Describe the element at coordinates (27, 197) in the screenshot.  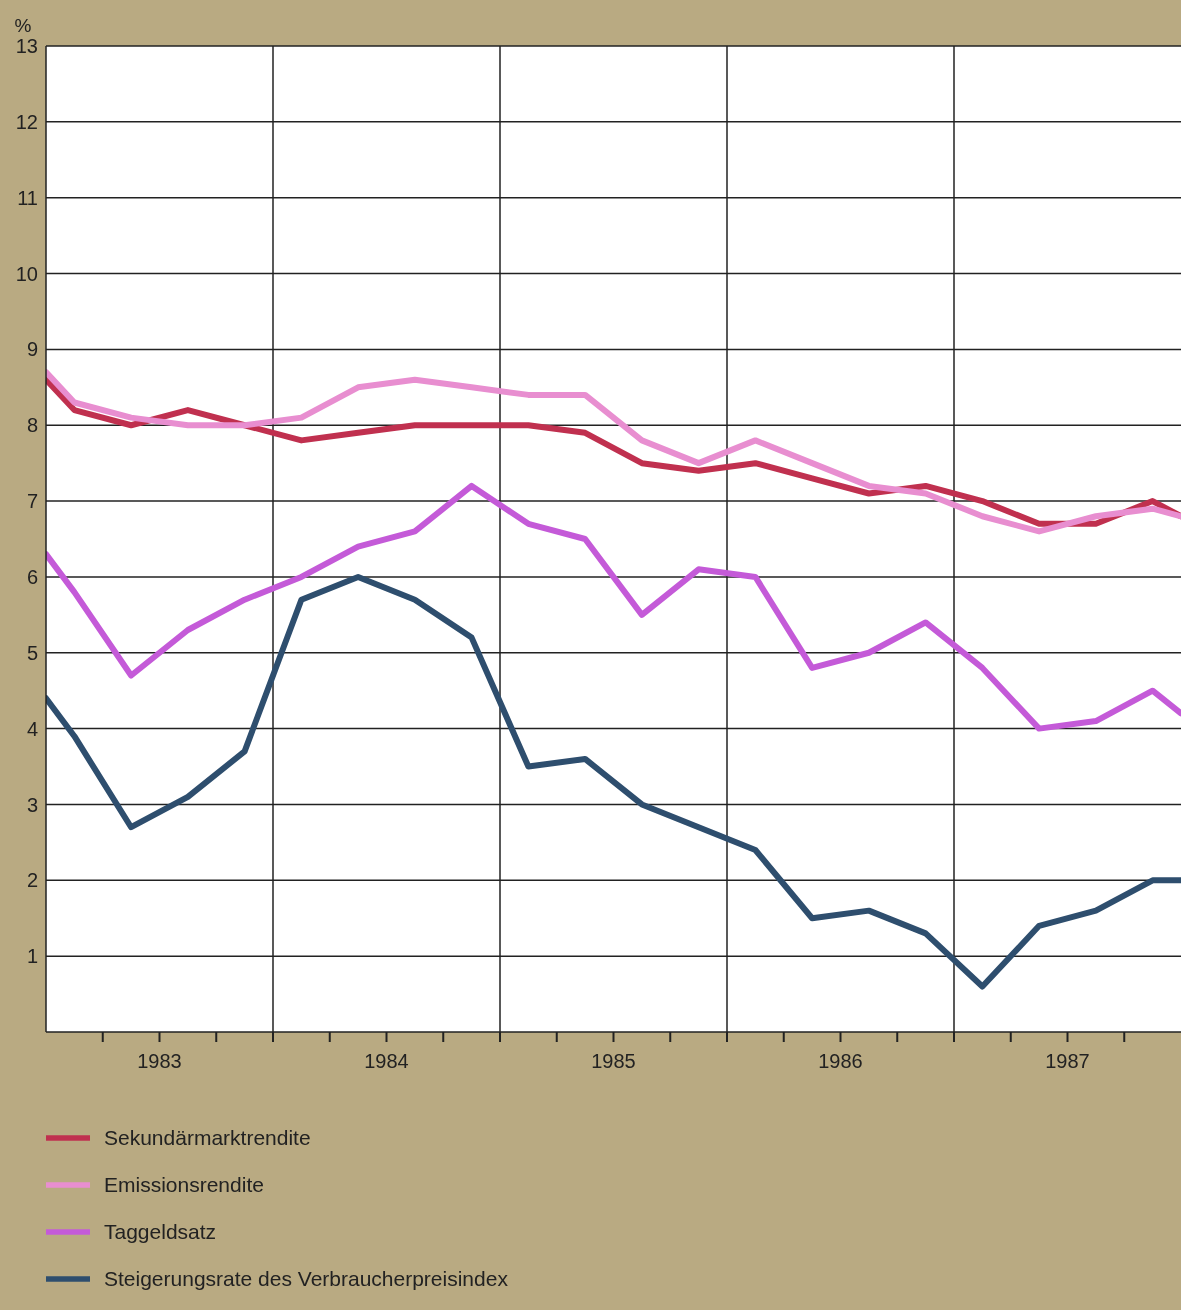
I see `y-tick-label: 11` at that location.